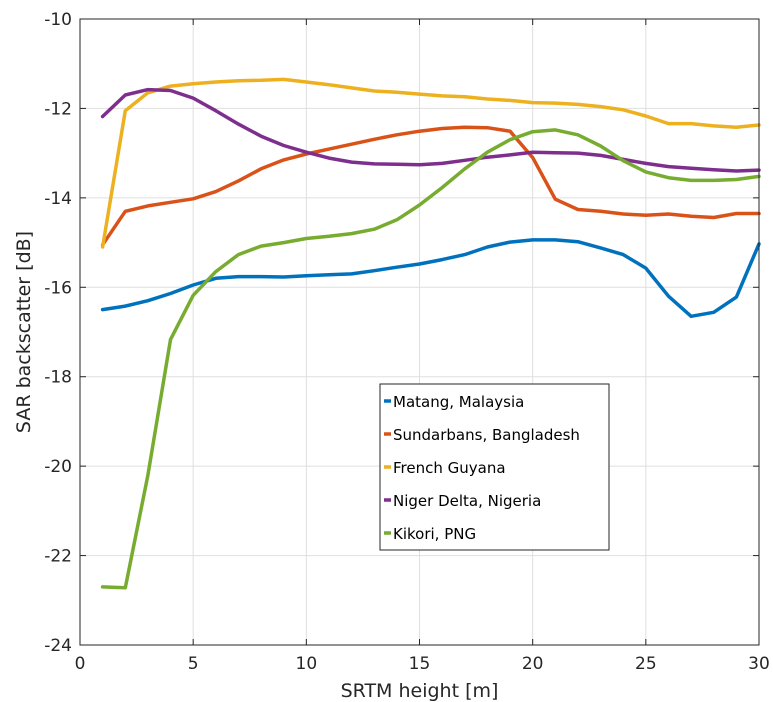 This screenshot has width=773, height=702. Describe the element at coordinates (759, 664) in the screenshot. I see `x-tick-label: 30` at that location.